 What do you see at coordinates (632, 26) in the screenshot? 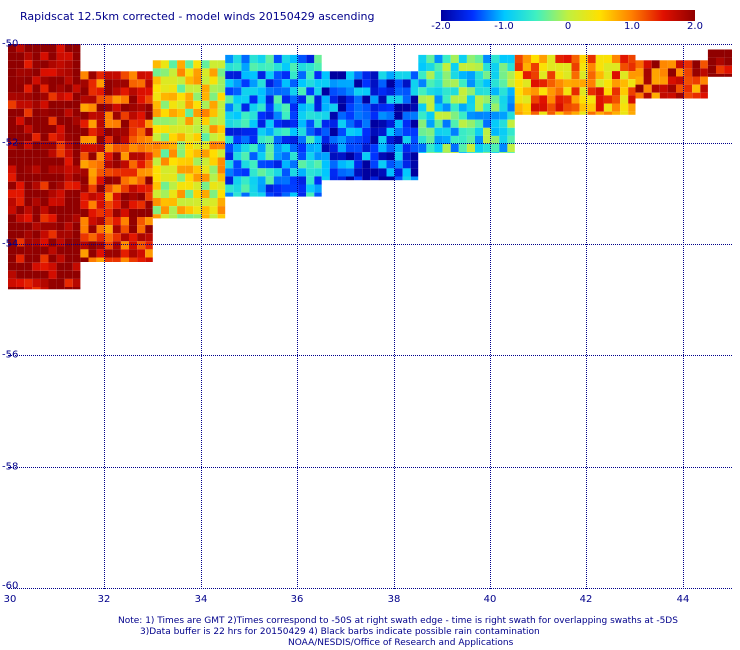
I see `colorbar-tick-label: 1.0` at bounding box center [632, 26].